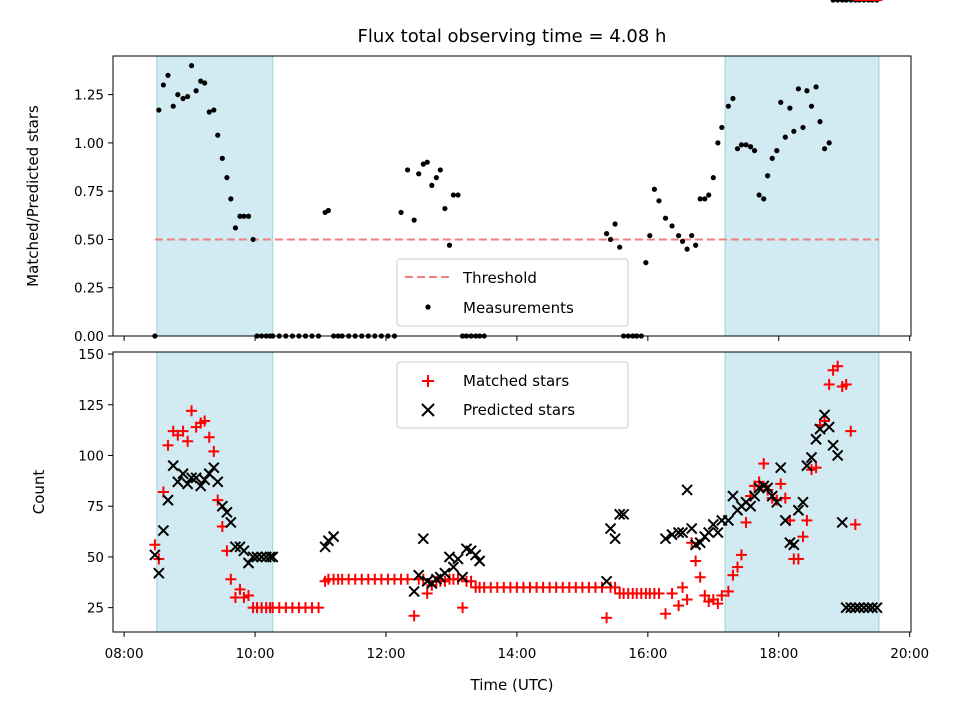  I want to click on top-y-ticks: 0.00 0.25 0.50 0.75 1.00 1.25, so click(93, 216).